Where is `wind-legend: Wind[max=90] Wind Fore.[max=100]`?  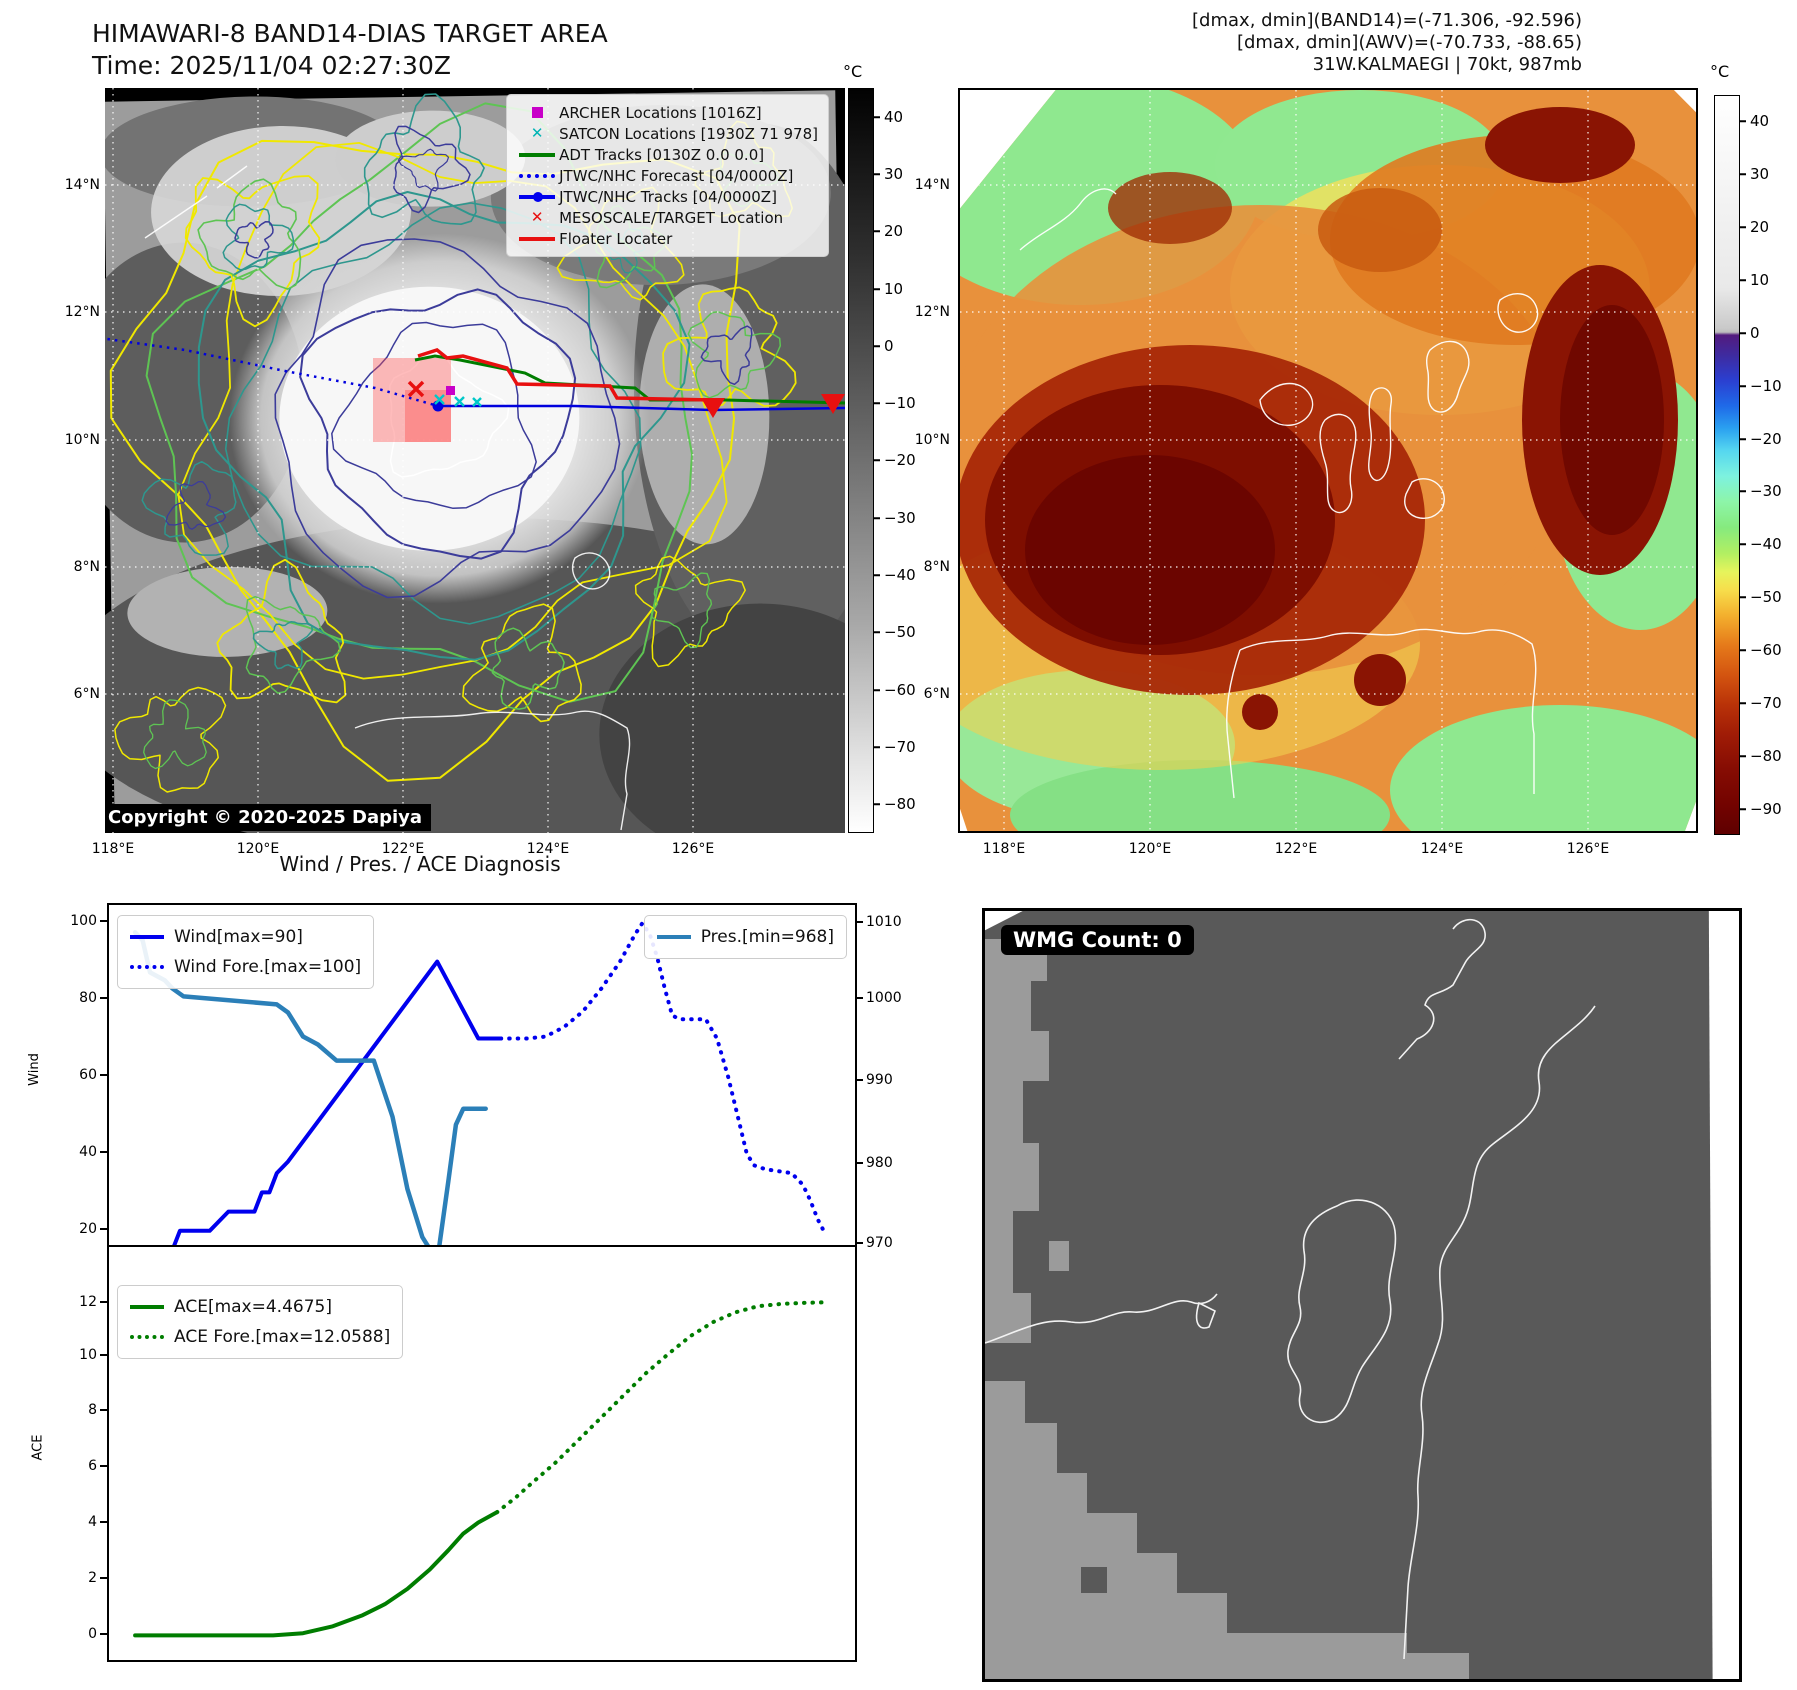 wind-legend: Wind[max=90] Wind Fore.[max=100] is located at coordinates (246, 952).